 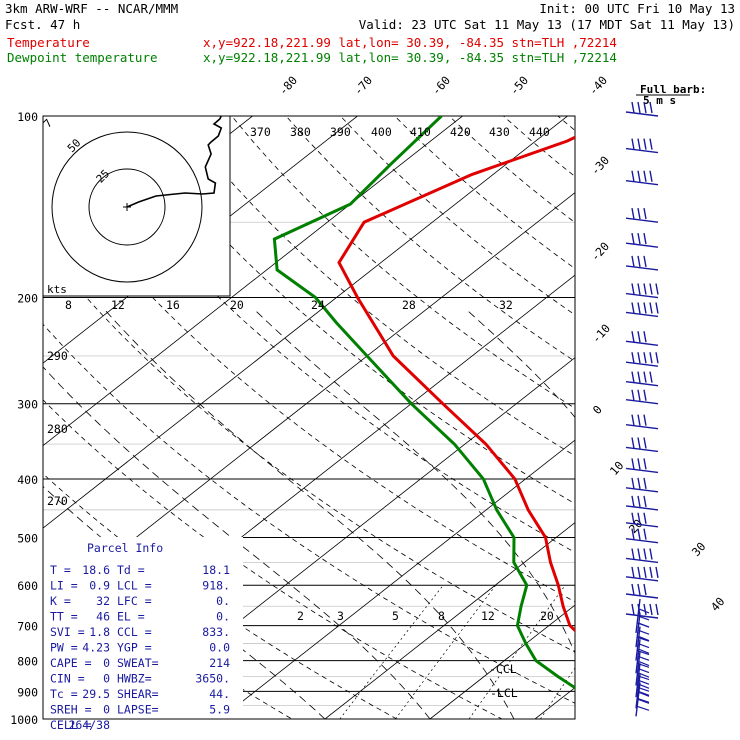 What do you see at coordinates (636, 526) in the screenshot?
I see `isotherm-label: 20` at bounding box center [636, 526].